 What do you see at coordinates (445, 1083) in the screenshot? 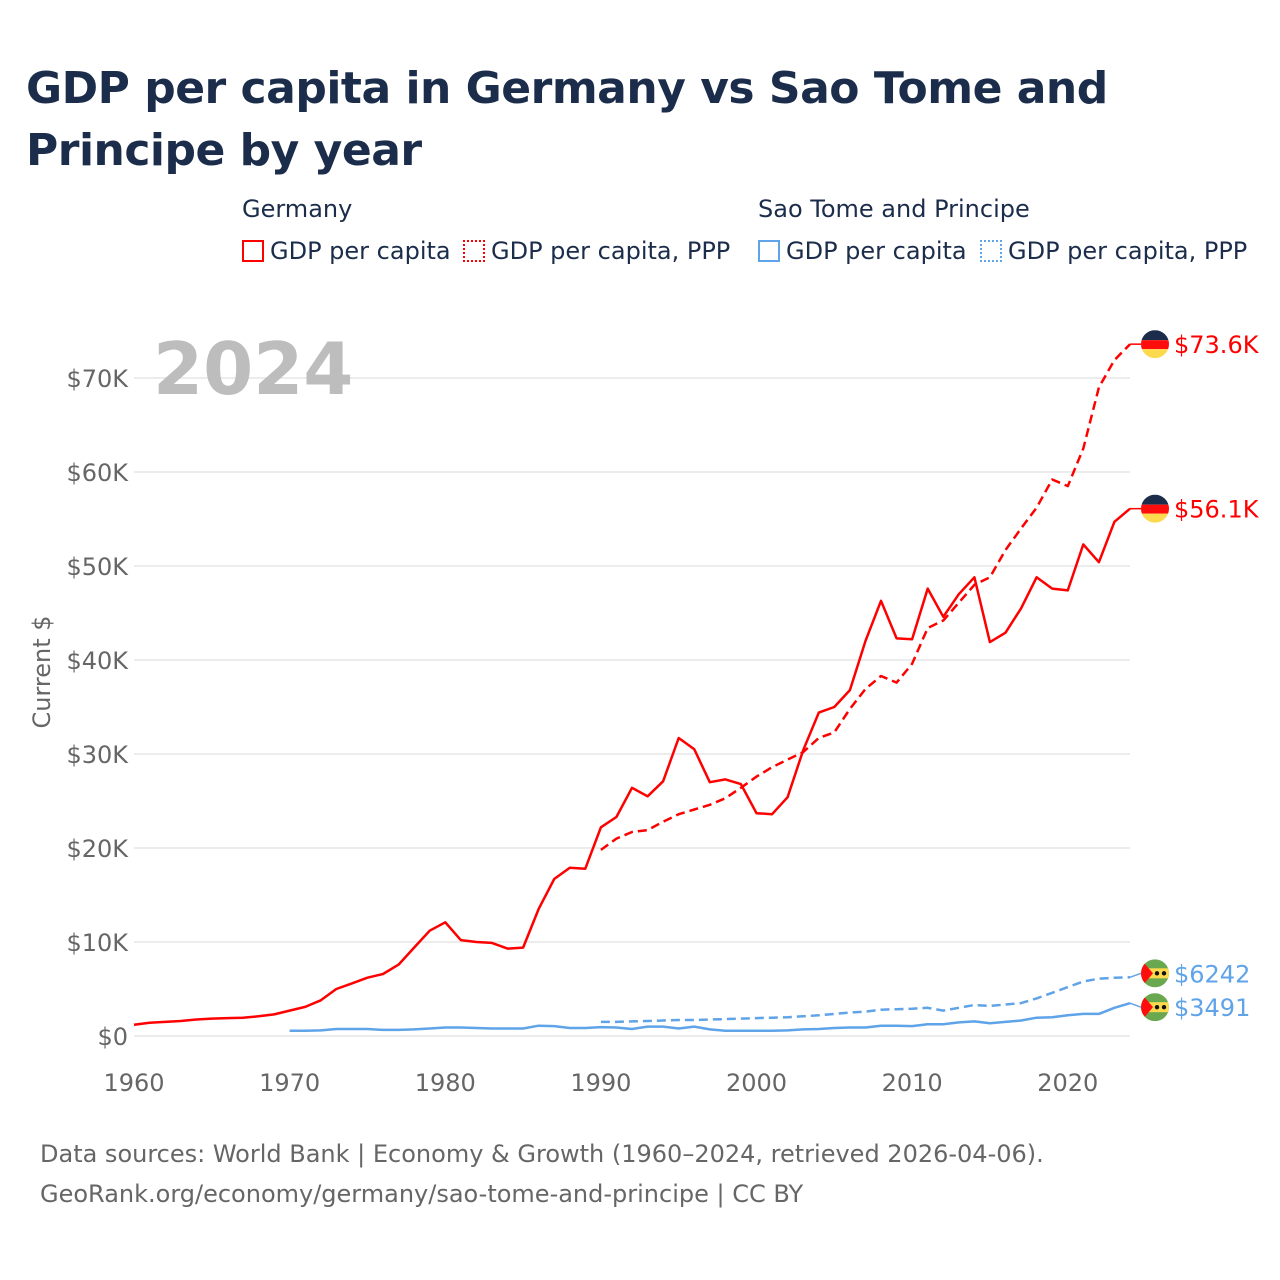
I see `x-tick-label: 1980` at bounding box center [445, 1083].